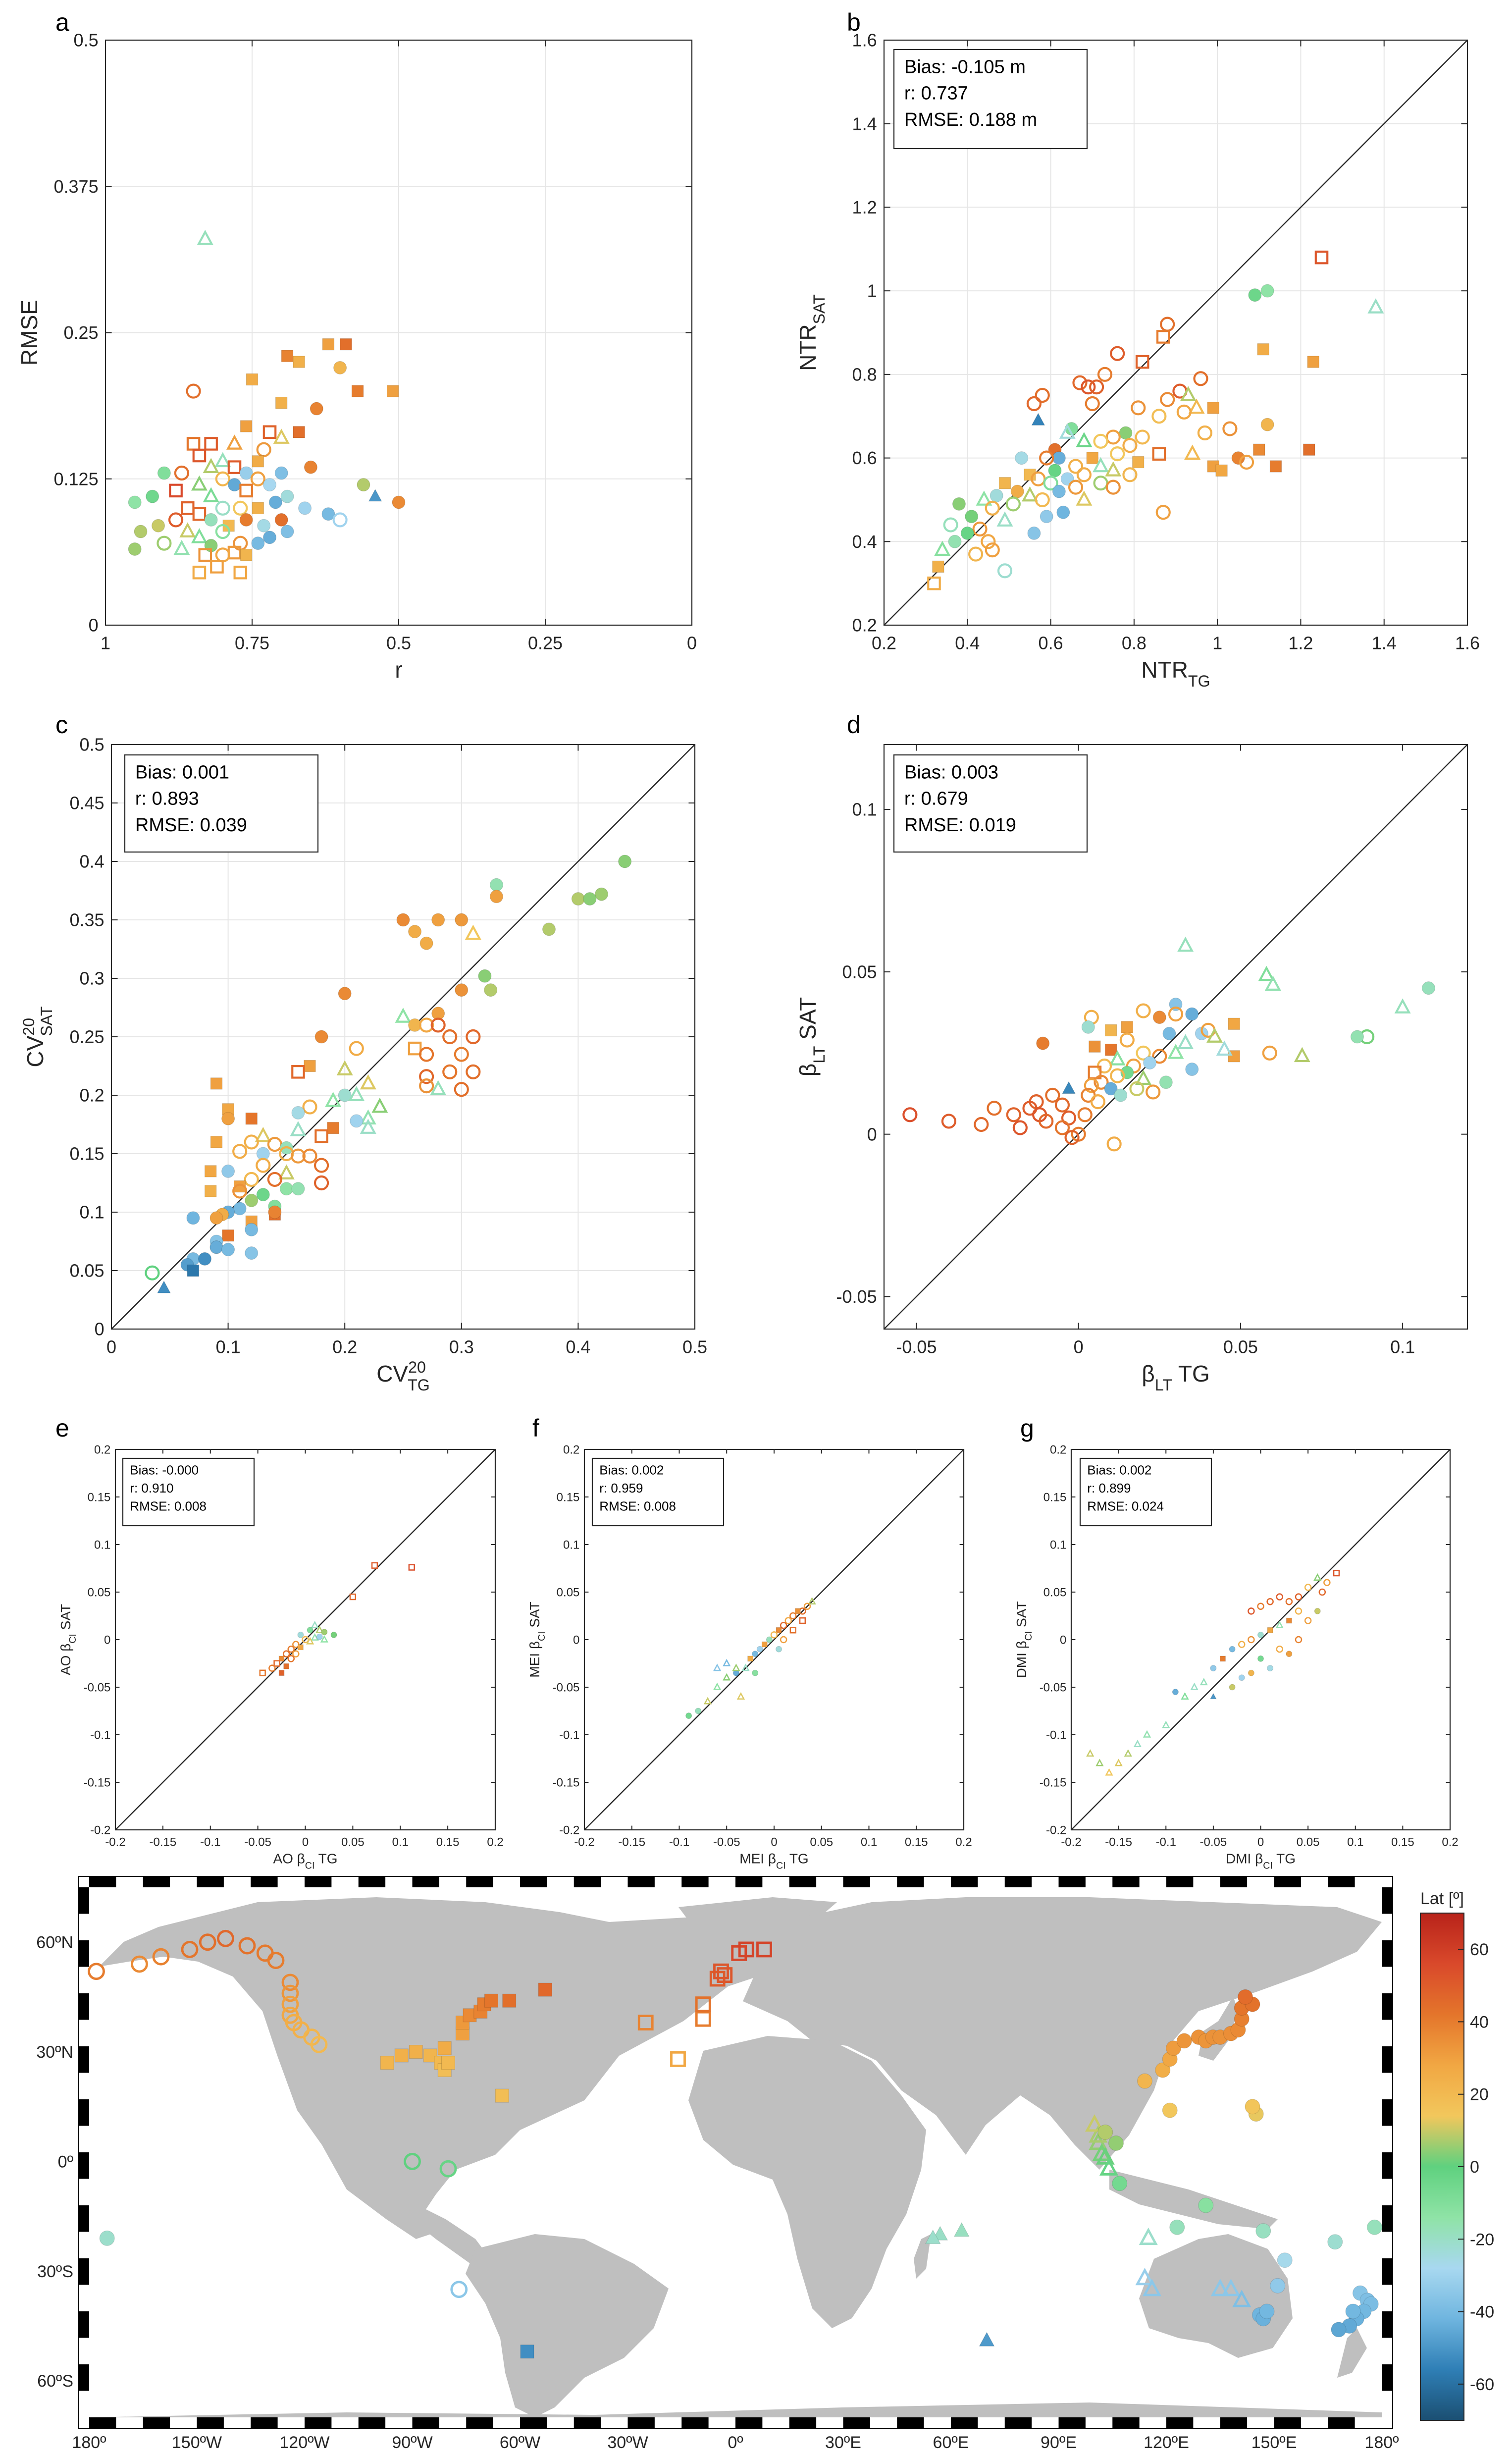 The image size is (1512, 2455). I want to click on latitude-colorbar: Lat [º] 60 40 20 0 -20 -40 -60, so click(1457, 2155).